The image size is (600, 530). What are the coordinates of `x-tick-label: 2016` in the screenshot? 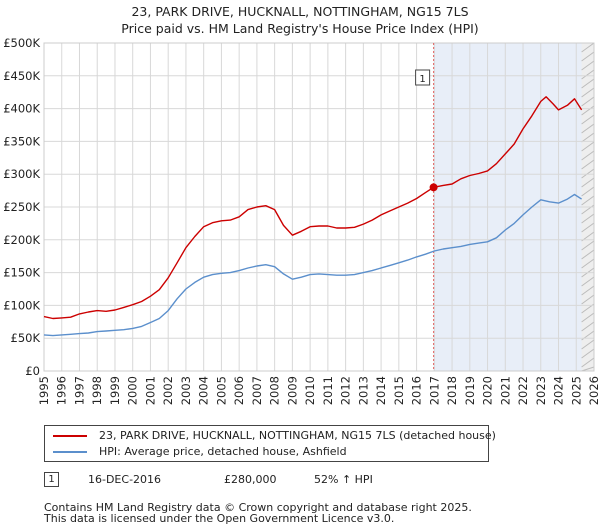 It's located at (417, 390).